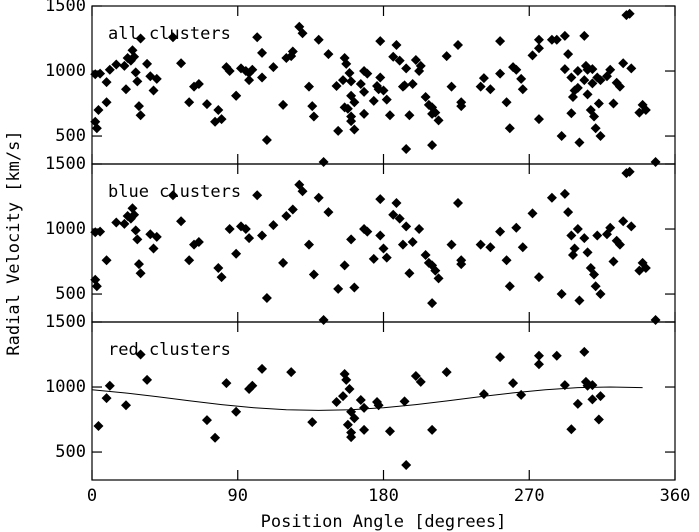 This screenshot has width=699, height=532. What do you see at coordinates (529, 496) in the screenshot?
I see `x-tick-label: 270` at bounding box center [529, 496].